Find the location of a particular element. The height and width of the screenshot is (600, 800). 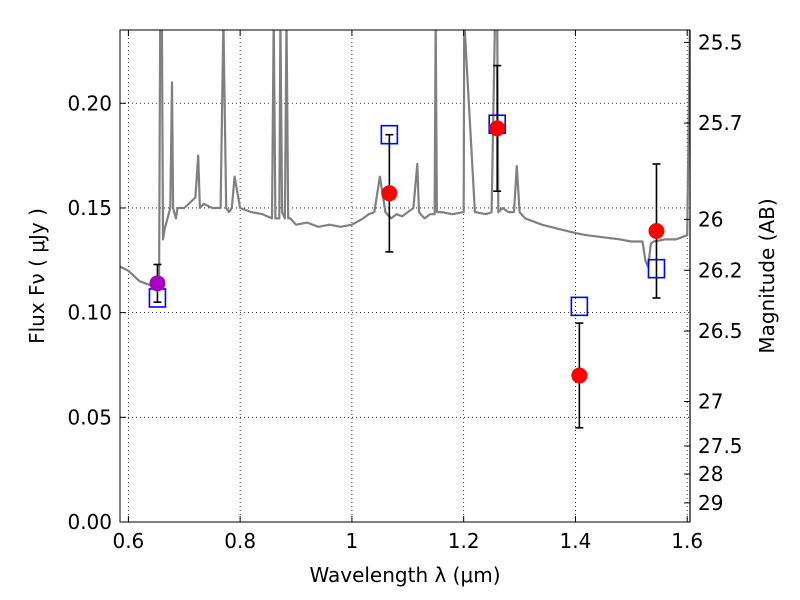

right-tick-label: 26.5 is located at coordinates (720, 331).